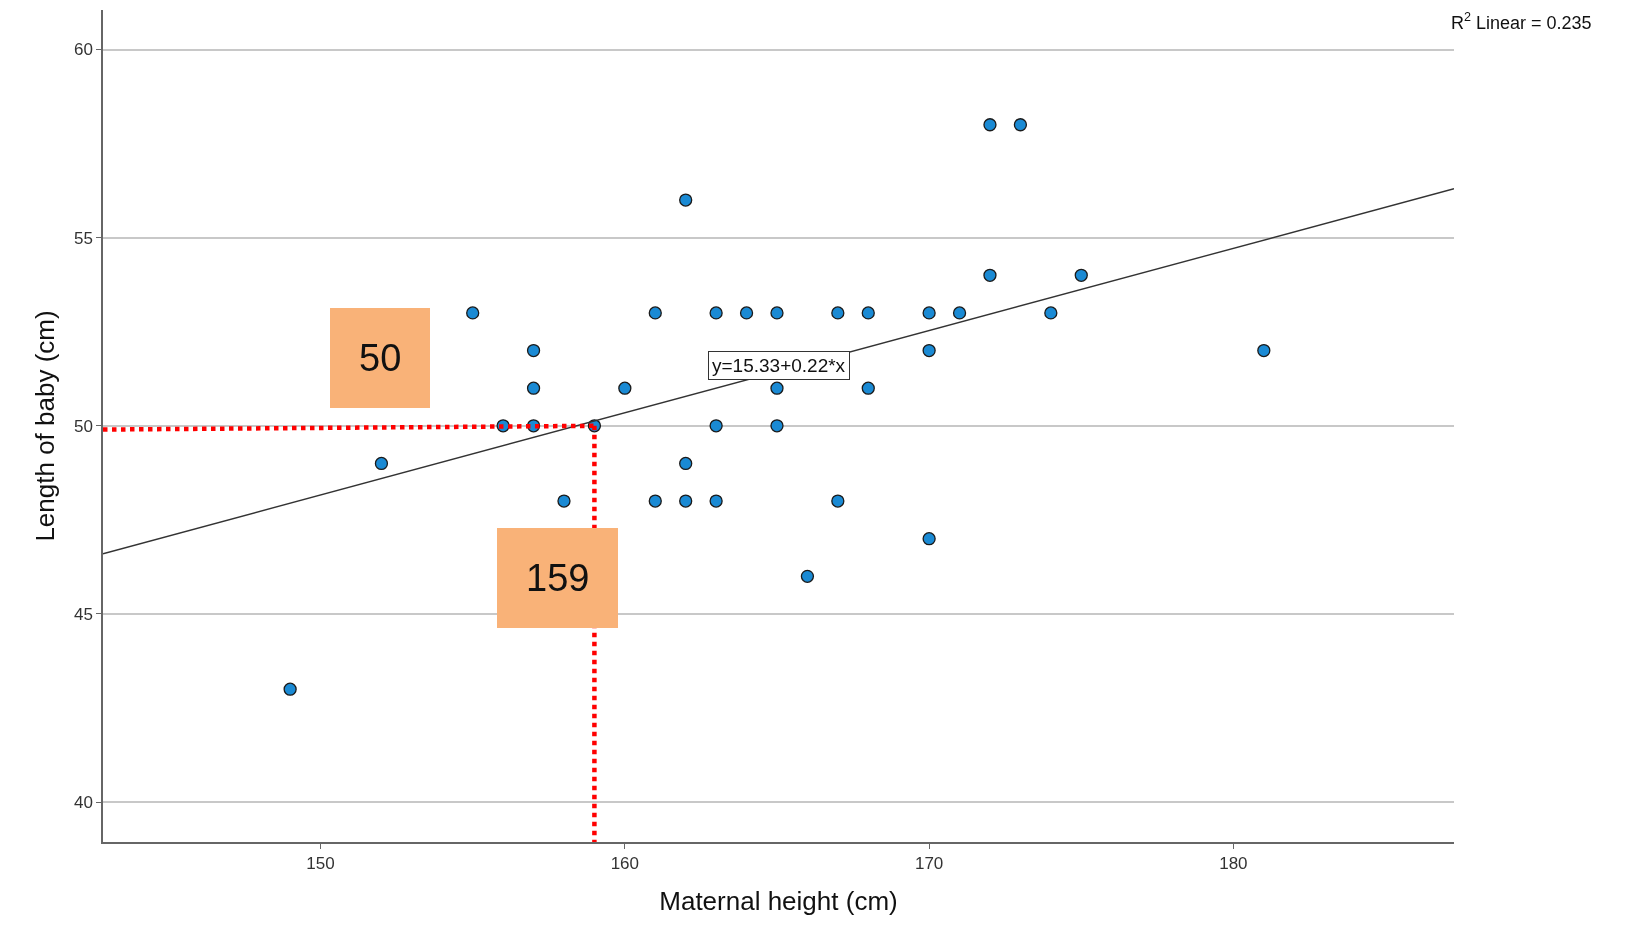 The image size is (1638, 944). I want to click on annotation: 50, so click(380, 358).